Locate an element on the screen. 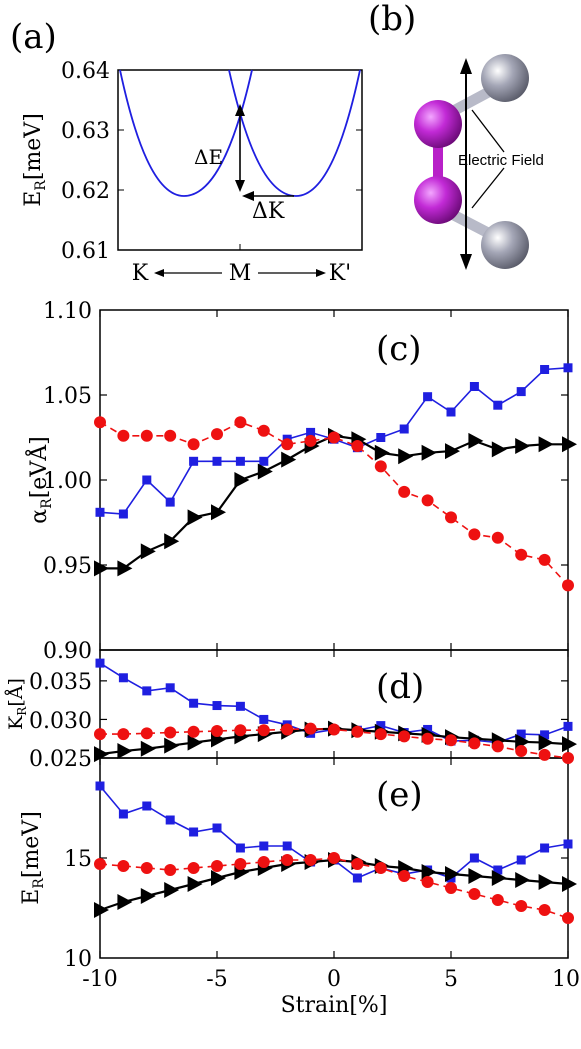 The height and width of the screenshot is (1049, 581). c-ytick-100: 1.00 is located at coordinates (67, 481).